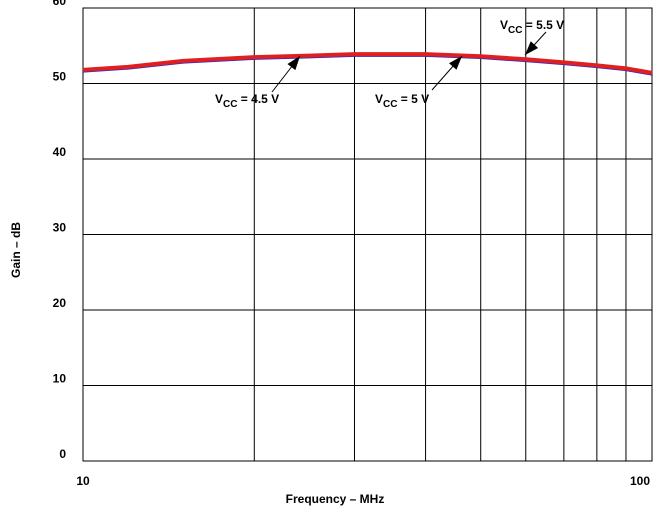 The image size is (670, 514). Describe the element at coordinates (60, 77) in the screenshot. I see `y-tick-label: 50` at that location.